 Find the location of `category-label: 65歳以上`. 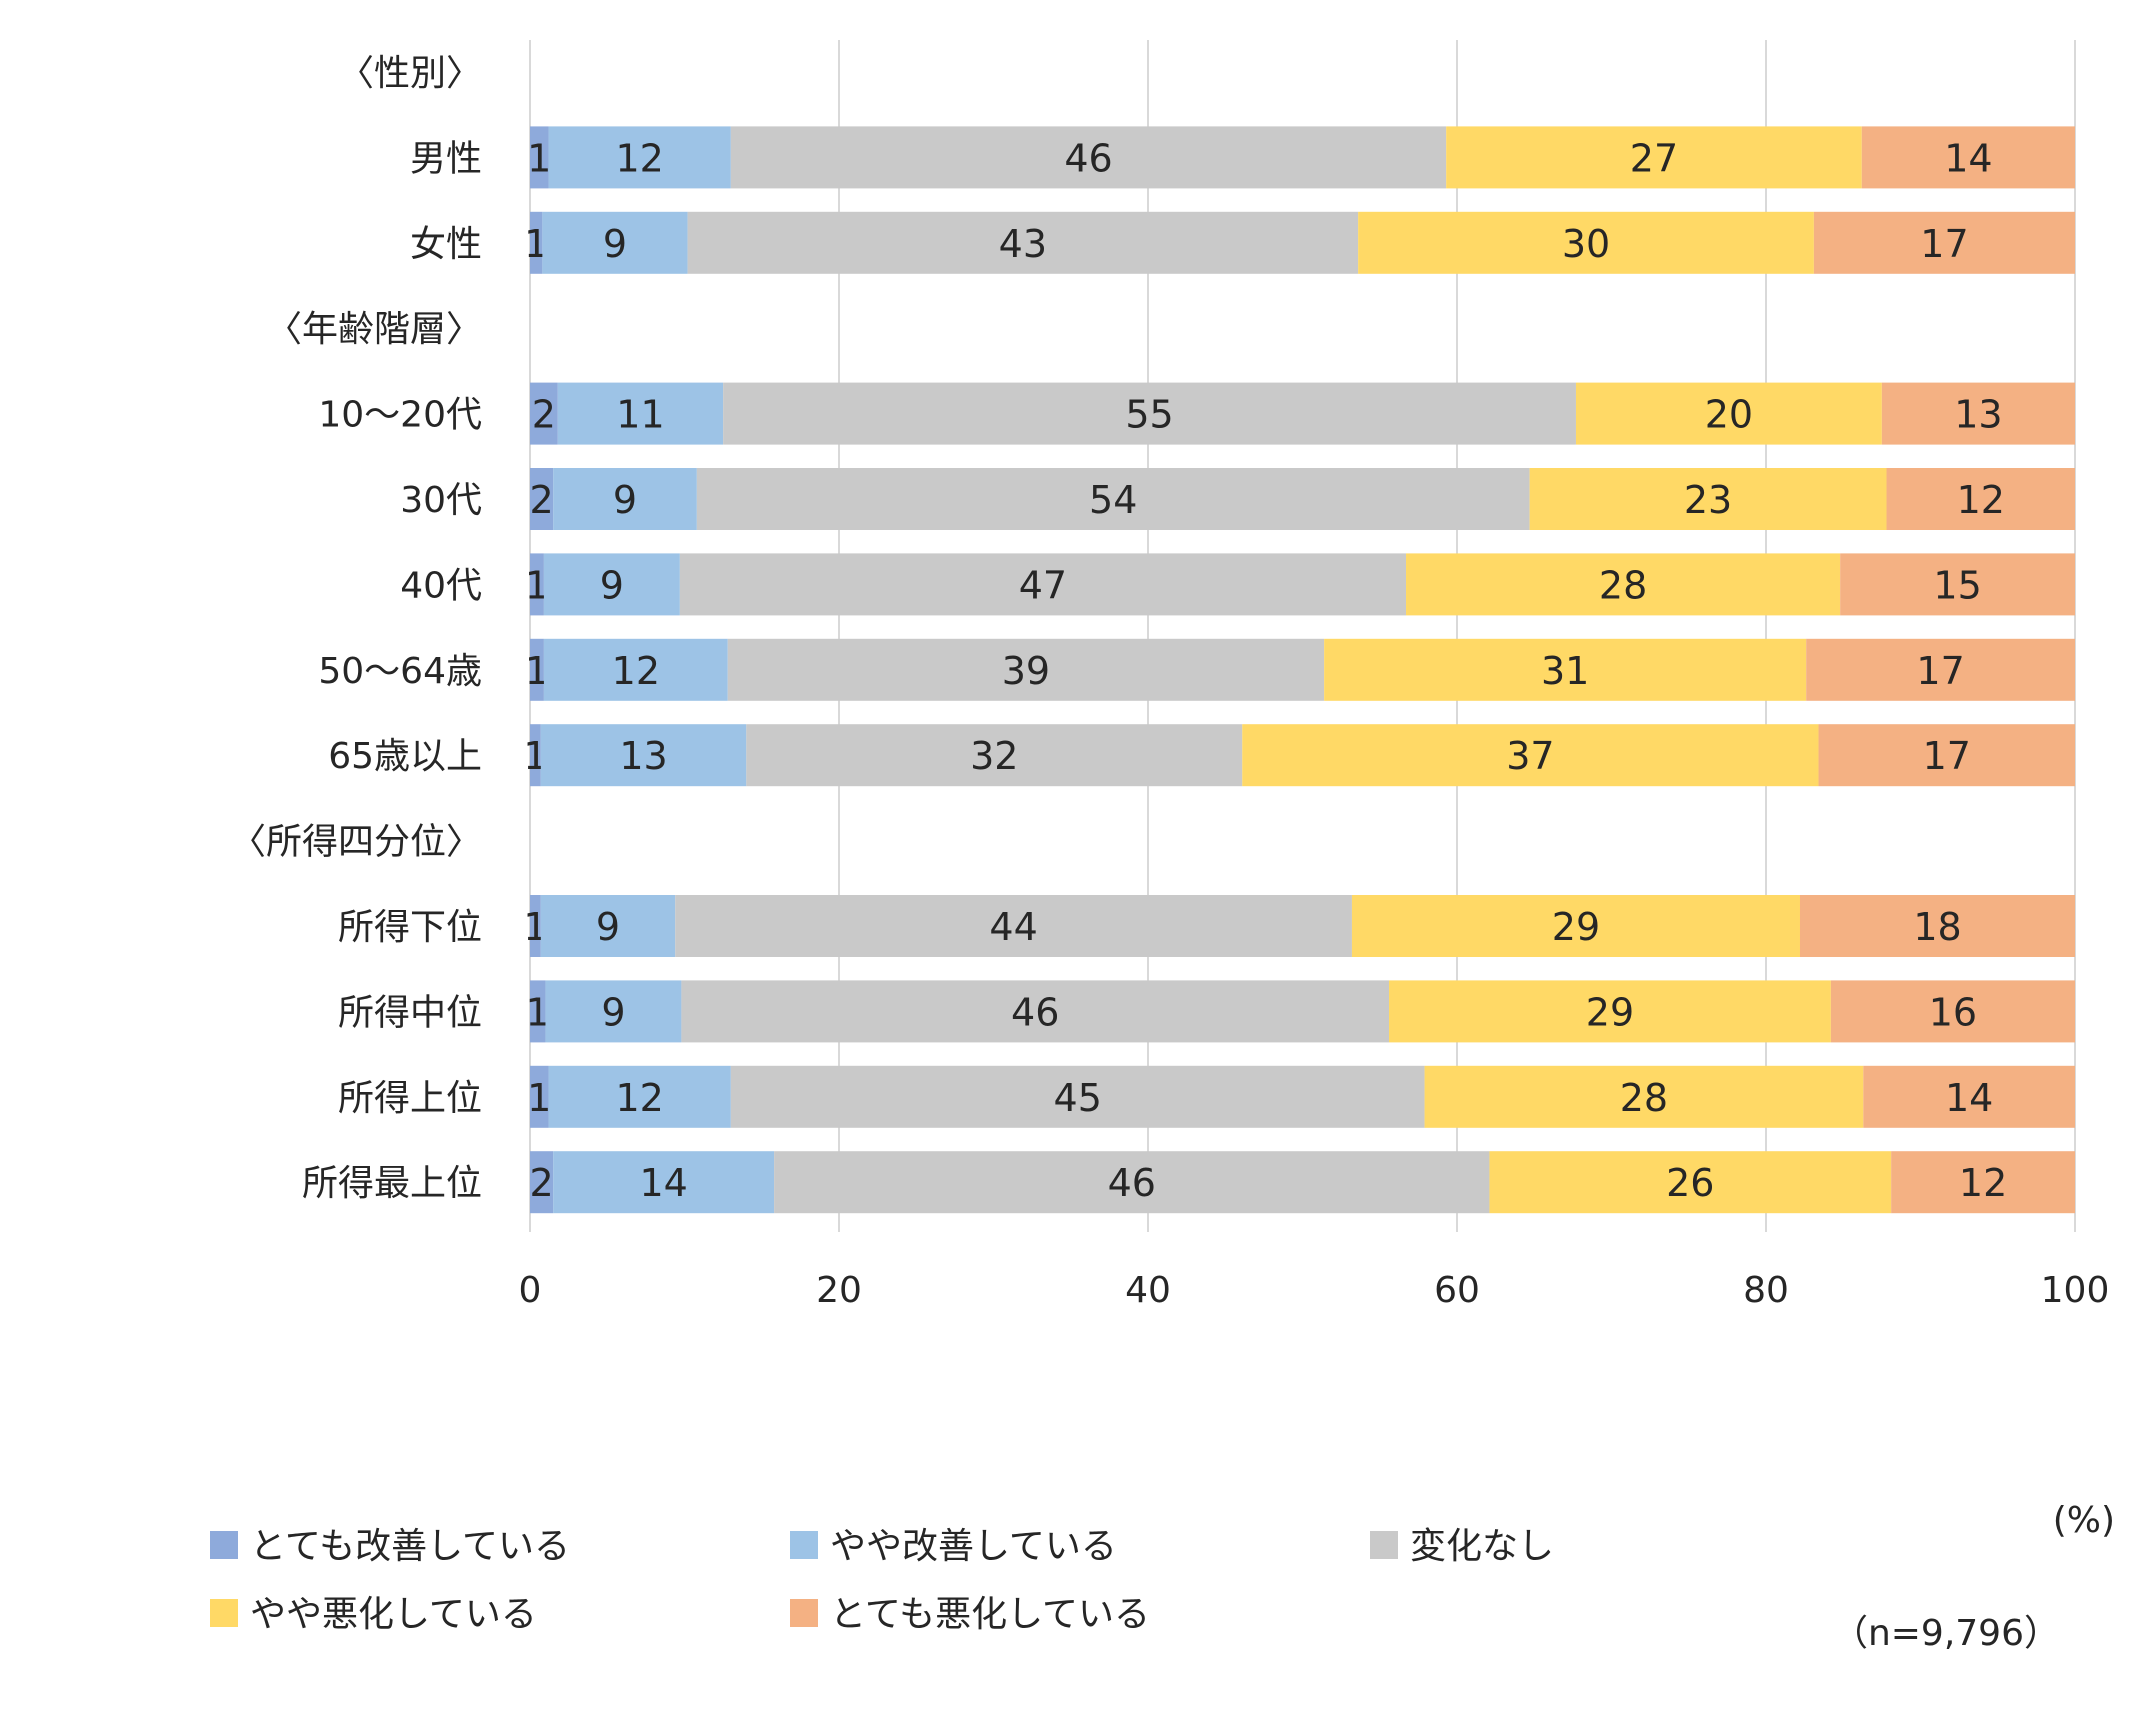

category-label: 65歳以上 is located at coordinates (405, 756).